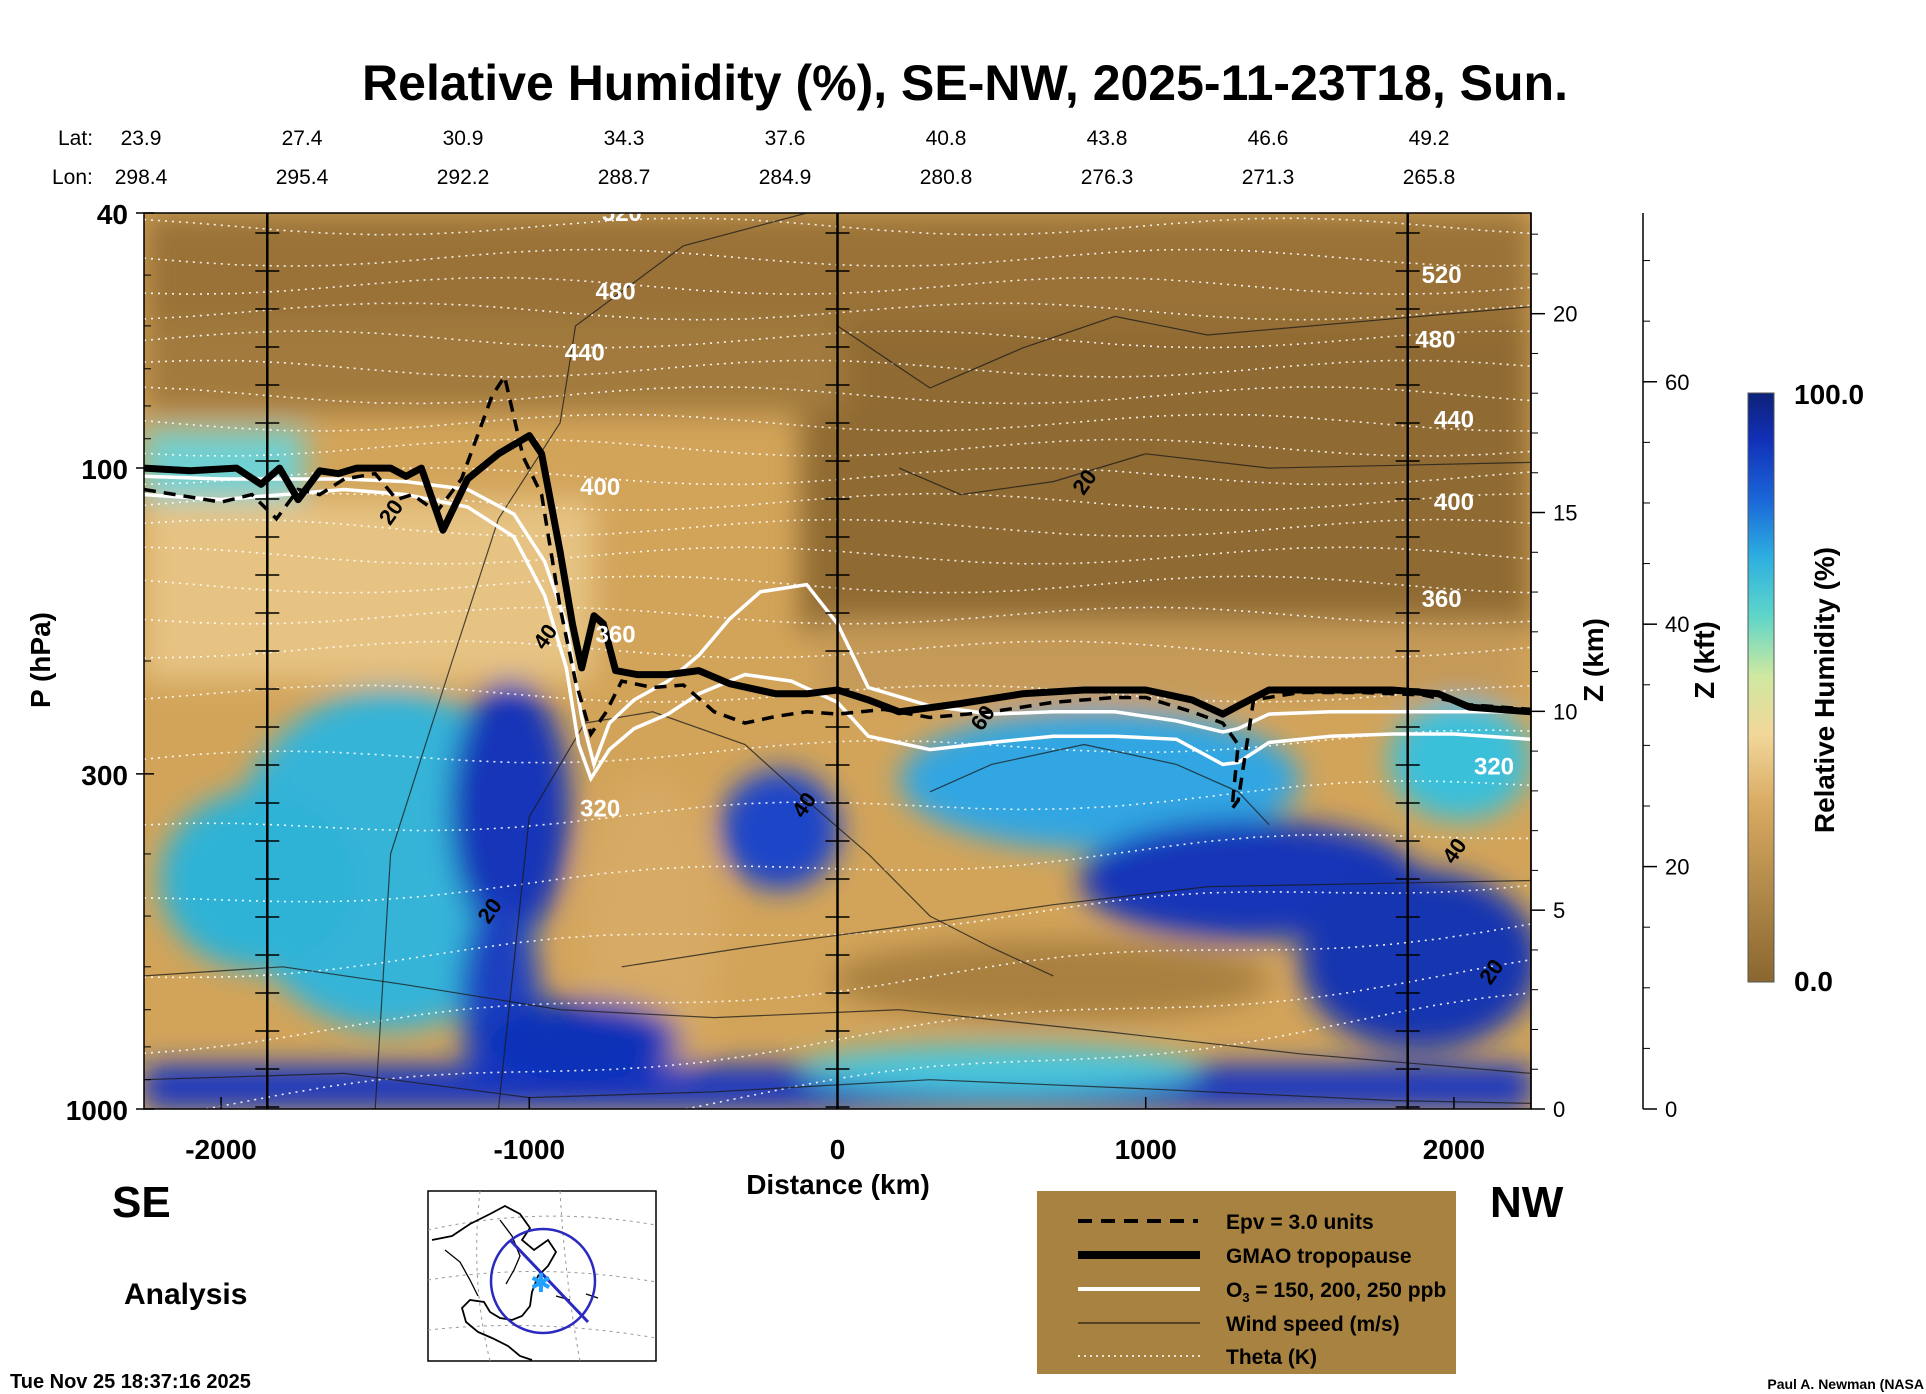  I want to click on x-tick-label: 1000, so click(1146, 1149).